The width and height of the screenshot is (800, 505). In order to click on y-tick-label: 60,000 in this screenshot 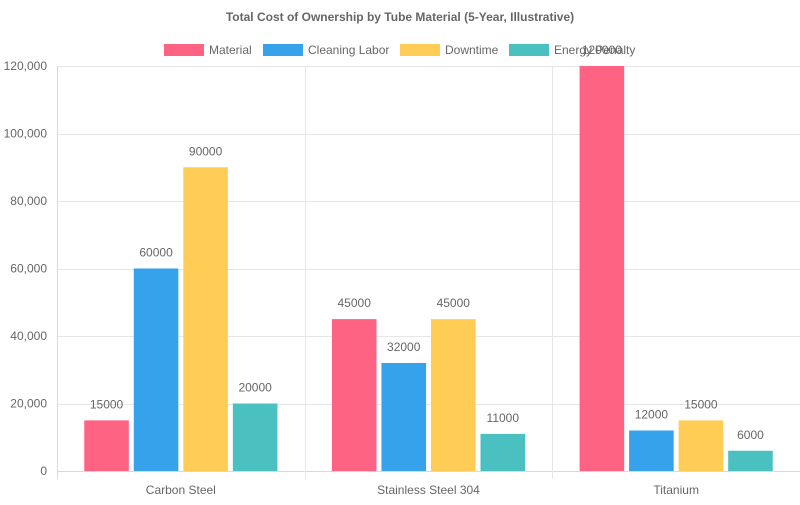, I will do `click(28, 269)`.